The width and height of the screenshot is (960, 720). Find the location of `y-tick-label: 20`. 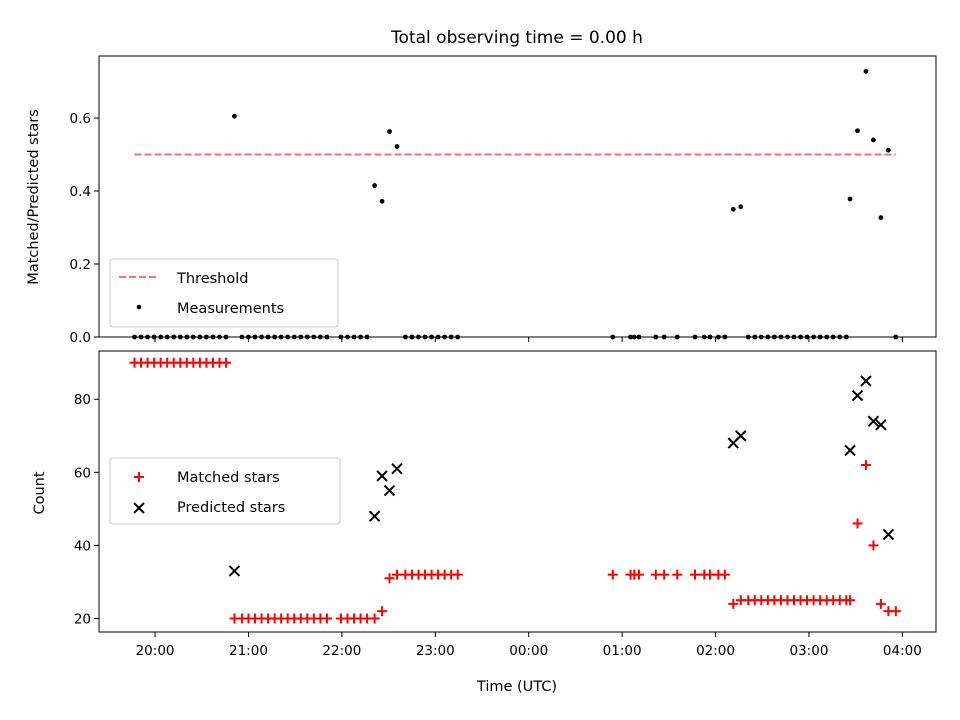

y-tick-label: 20 is located at coordinates (82, 619).